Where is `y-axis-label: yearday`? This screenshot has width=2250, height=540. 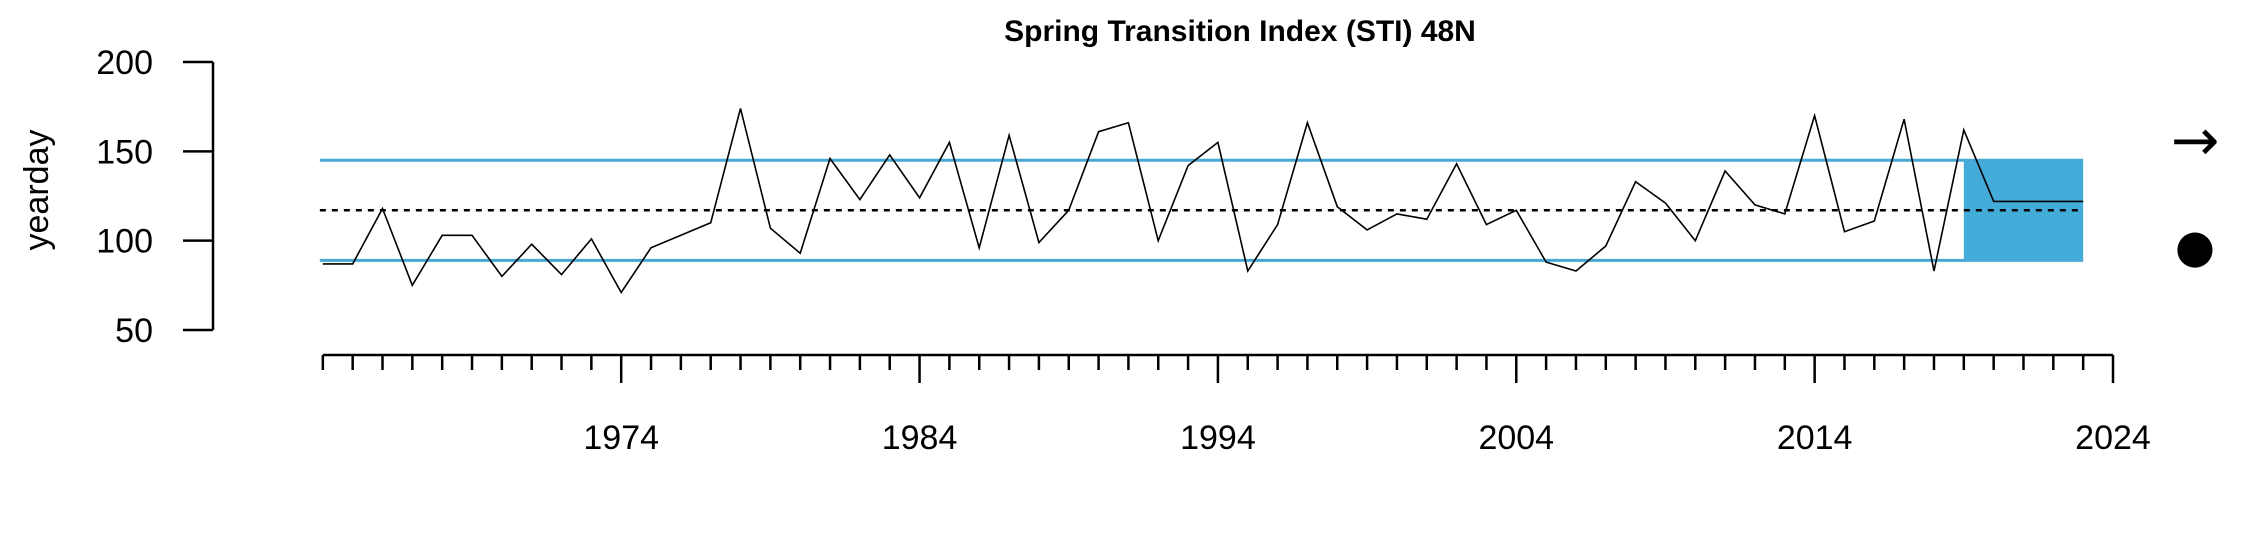
y-axis-label: yearday is located at coordinates (37, 190).